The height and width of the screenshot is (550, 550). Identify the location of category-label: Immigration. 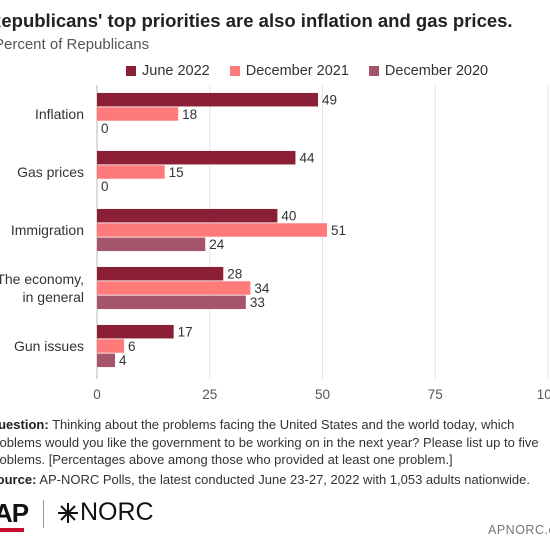
(47, 230).